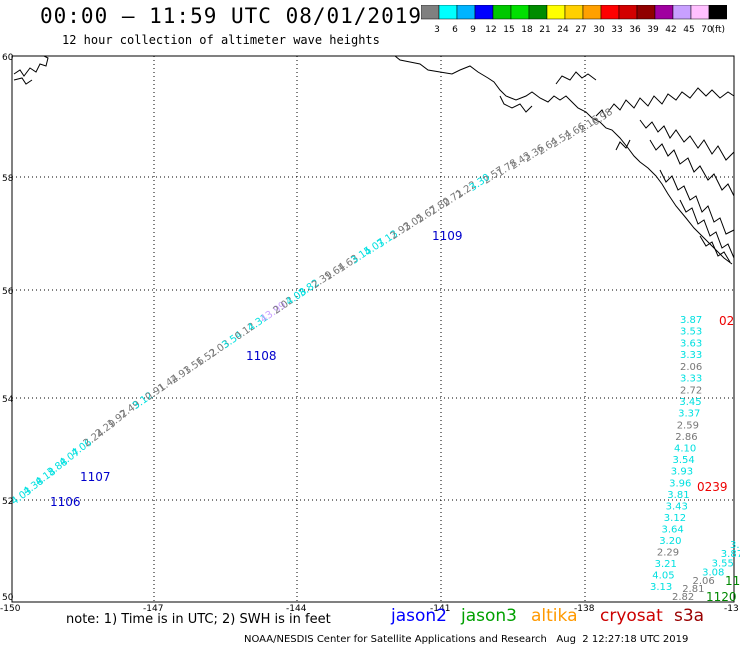  Describe the element at coordinates (721, 597) in the screenshot. I see `time-tag: 1120` at that location.